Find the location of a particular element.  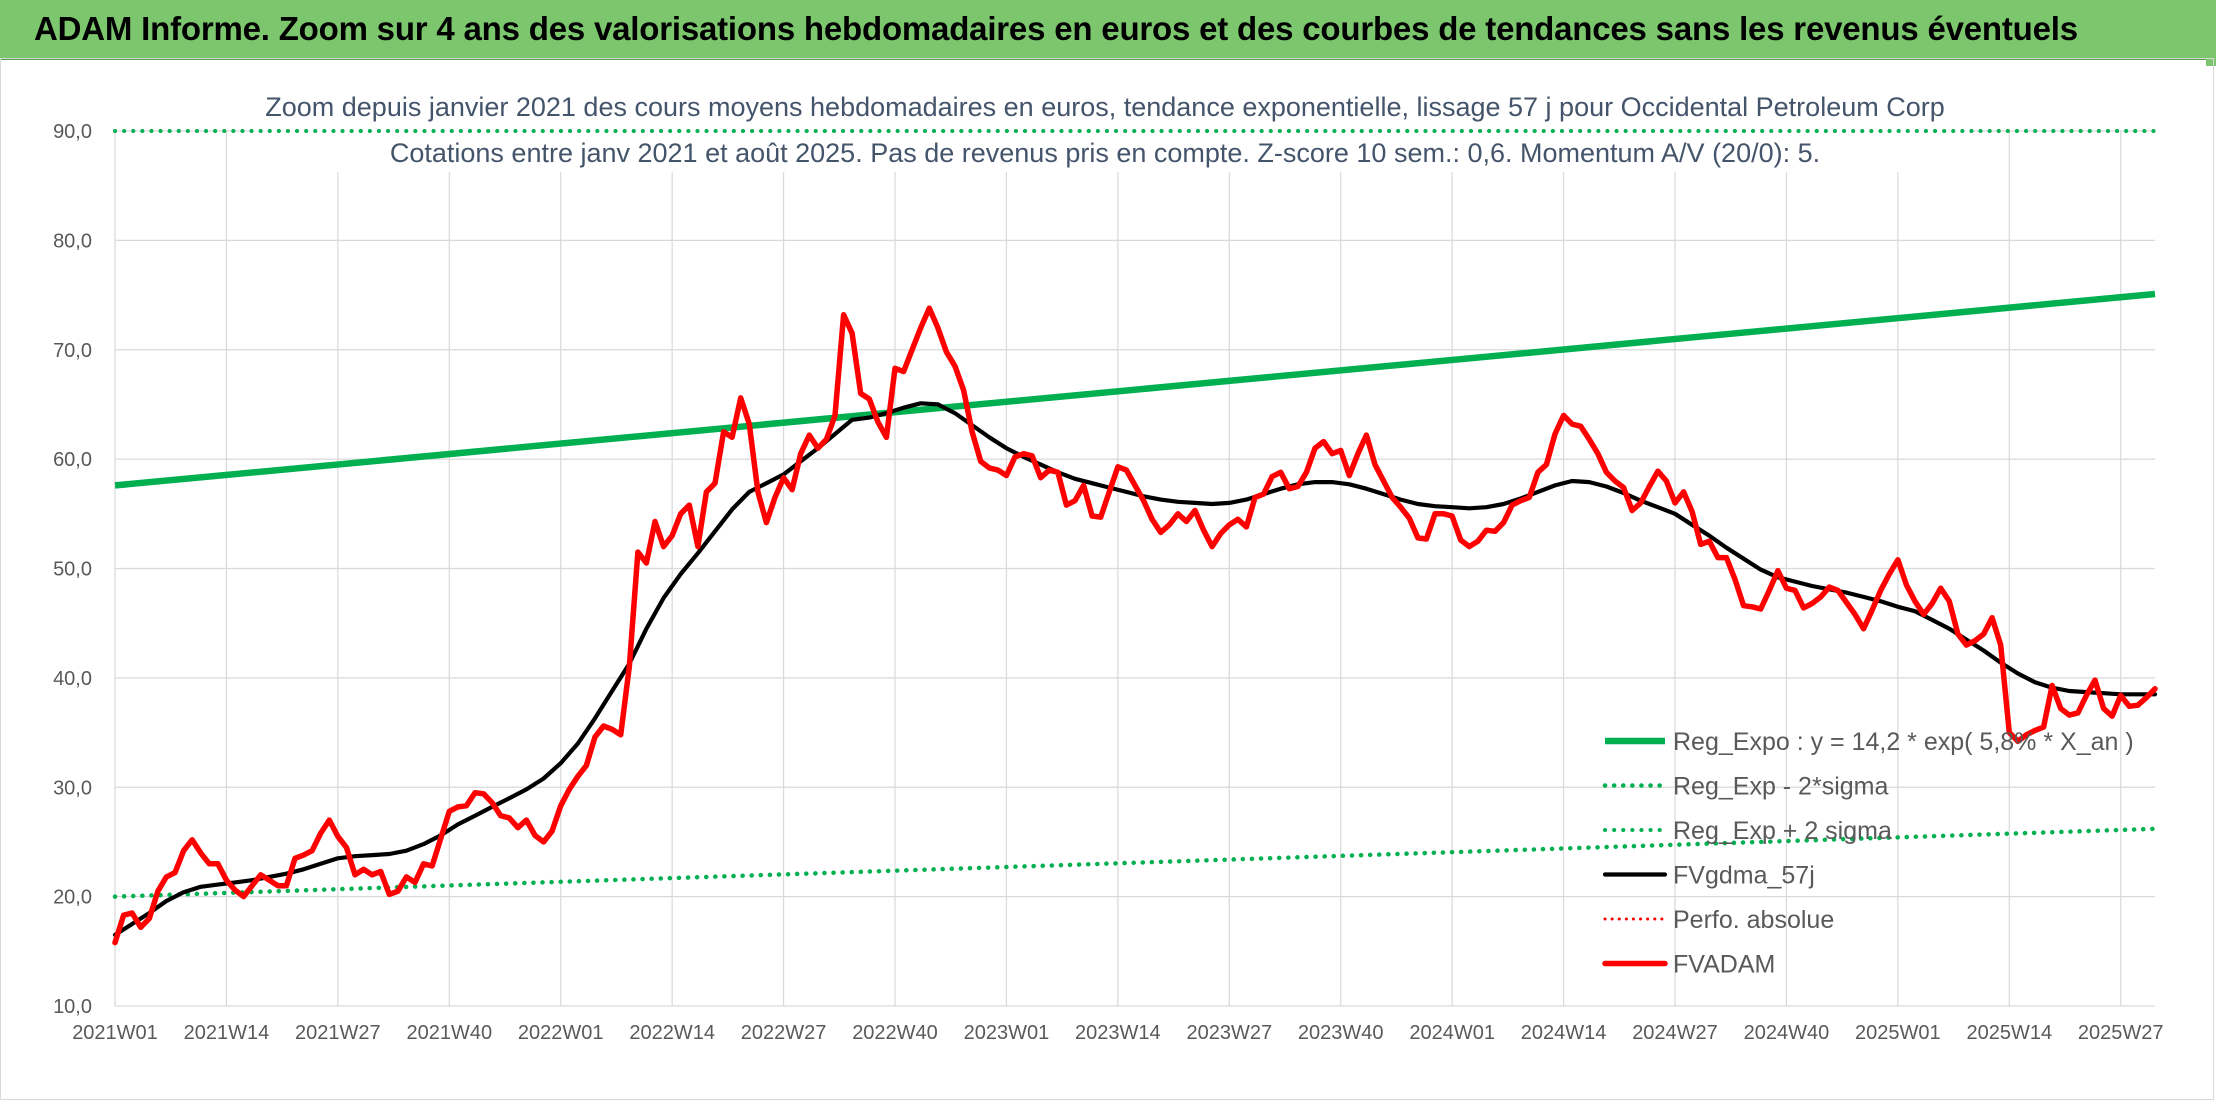

x-tick-label: 2022W27 is located at coordinates (784, 1033).